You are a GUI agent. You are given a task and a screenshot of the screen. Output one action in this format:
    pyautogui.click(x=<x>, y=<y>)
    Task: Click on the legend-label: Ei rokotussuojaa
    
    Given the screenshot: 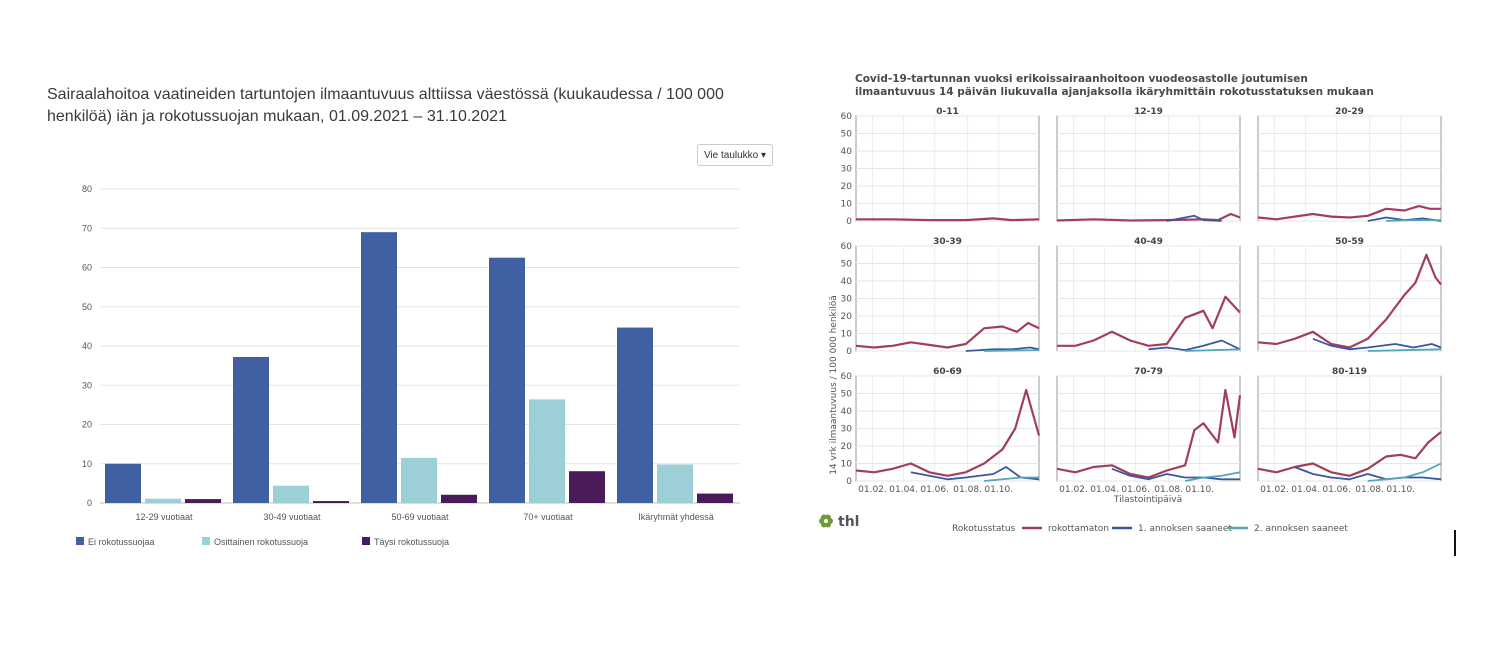 What is the action you would take?
    pyautogui.click(x=121, y=542)
    